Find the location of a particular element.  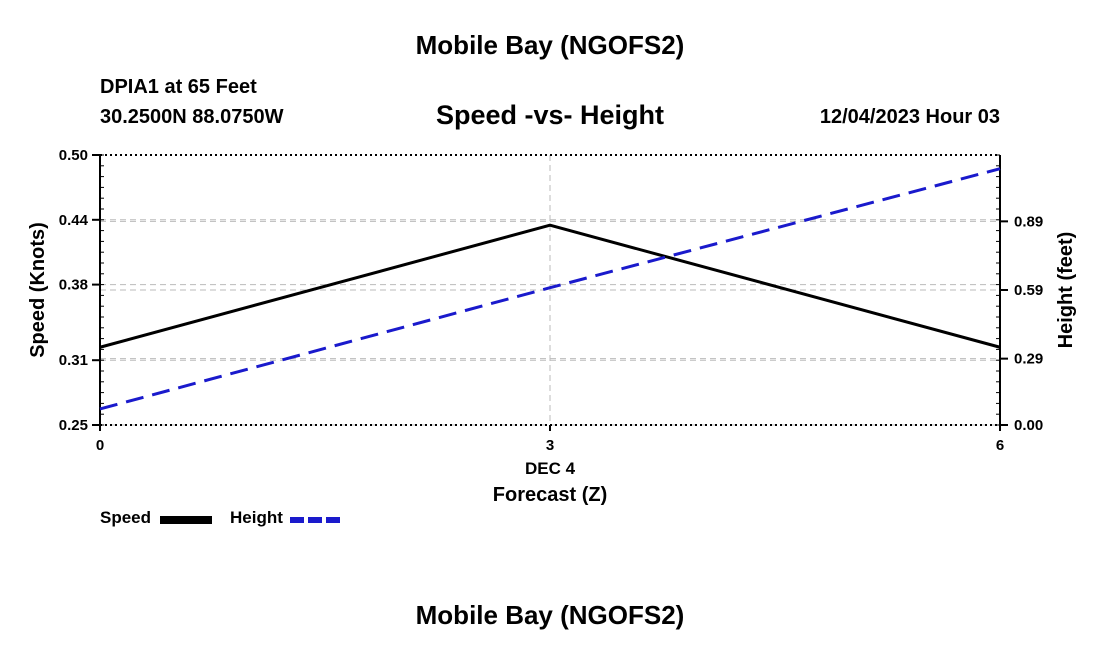

legend-height-label: Height is located at coordinates (256, 517).